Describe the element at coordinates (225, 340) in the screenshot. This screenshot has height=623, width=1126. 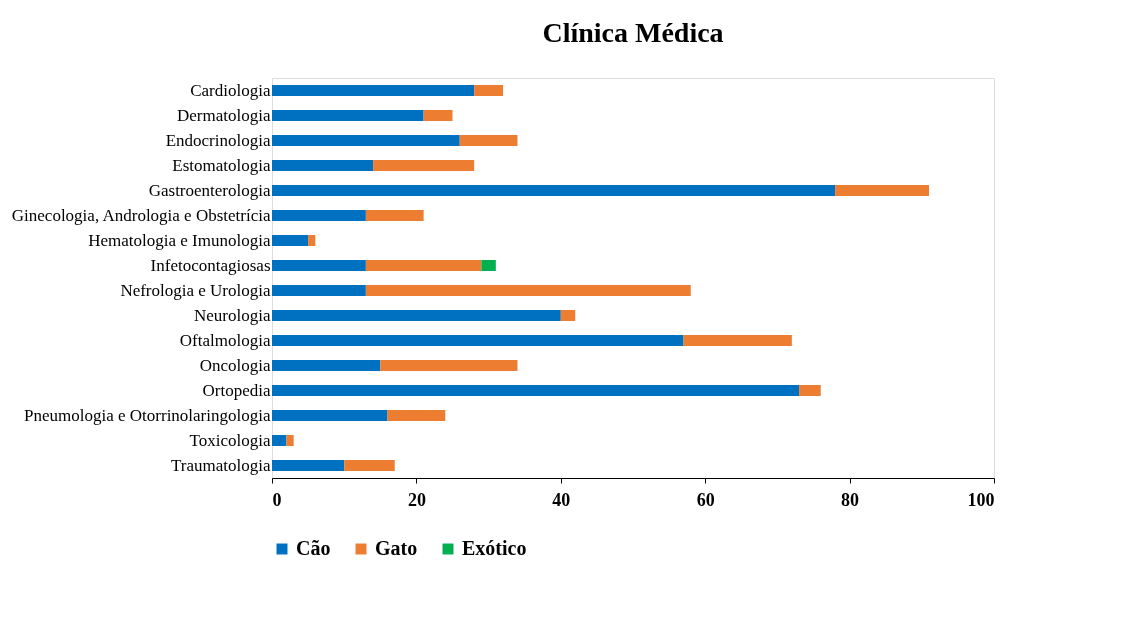
I see `y-tick-label: Oftalmologia` at that location.